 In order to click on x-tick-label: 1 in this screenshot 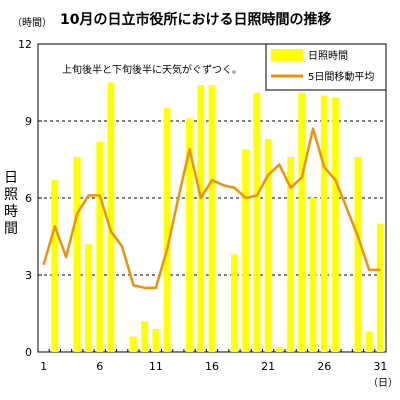, I will do `click(43, 366)`.